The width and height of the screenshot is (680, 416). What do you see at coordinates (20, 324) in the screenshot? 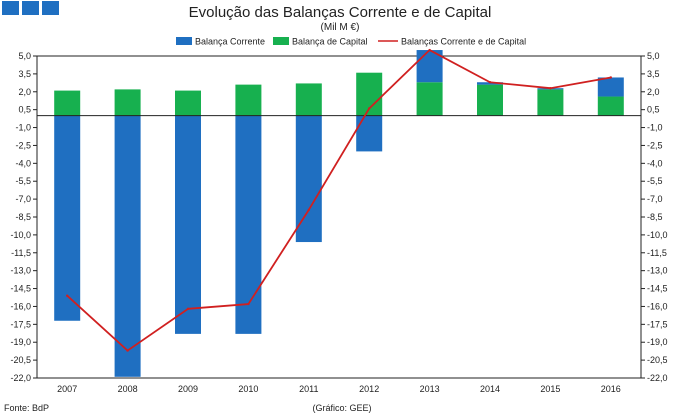
I see `y-tick-label-left: -17,5` at bounding box center [20, 324].